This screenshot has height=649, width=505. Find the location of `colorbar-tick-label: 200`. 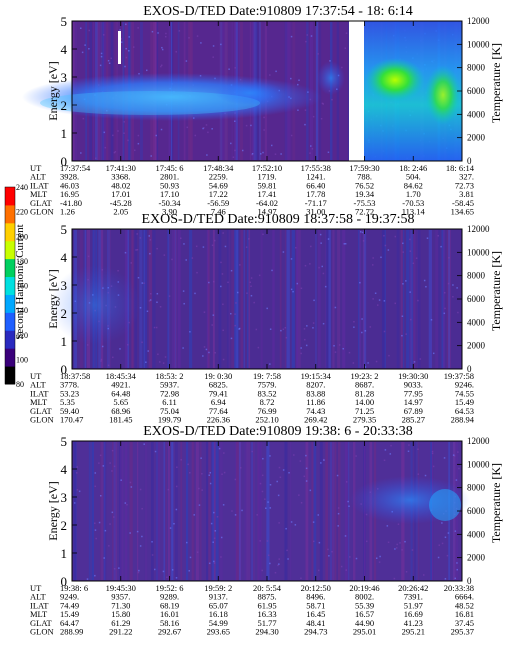

colorbar-tick-label: 200 is located at coordinates (22, 236).